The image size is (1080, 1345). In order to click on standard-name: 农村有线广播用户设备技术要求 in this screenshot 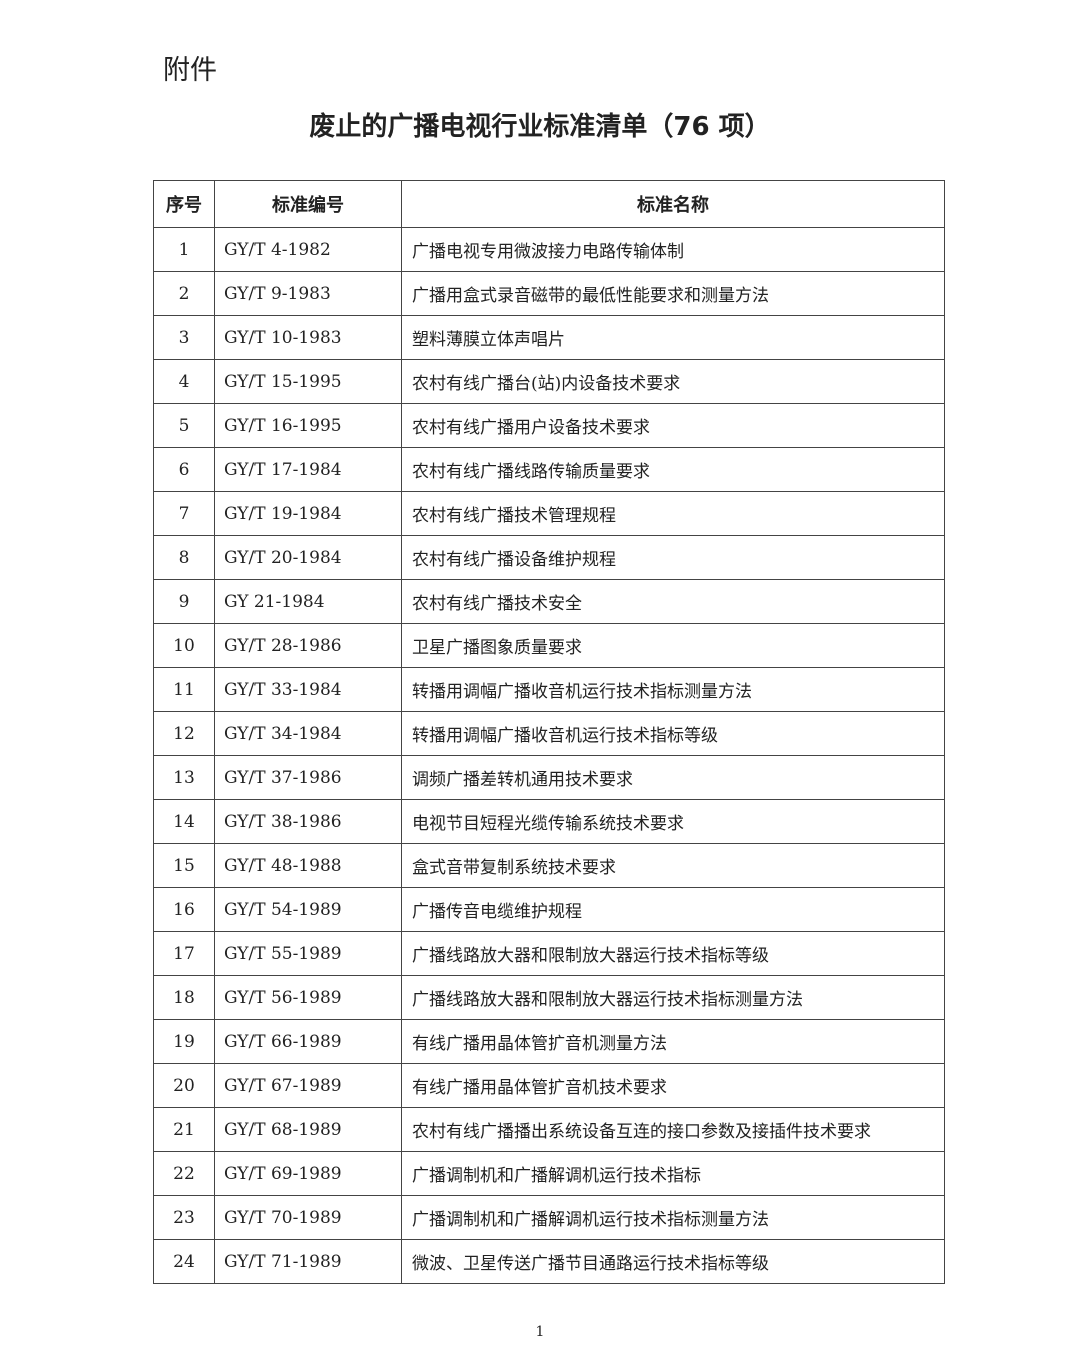, I will do `click(673, 425)`.